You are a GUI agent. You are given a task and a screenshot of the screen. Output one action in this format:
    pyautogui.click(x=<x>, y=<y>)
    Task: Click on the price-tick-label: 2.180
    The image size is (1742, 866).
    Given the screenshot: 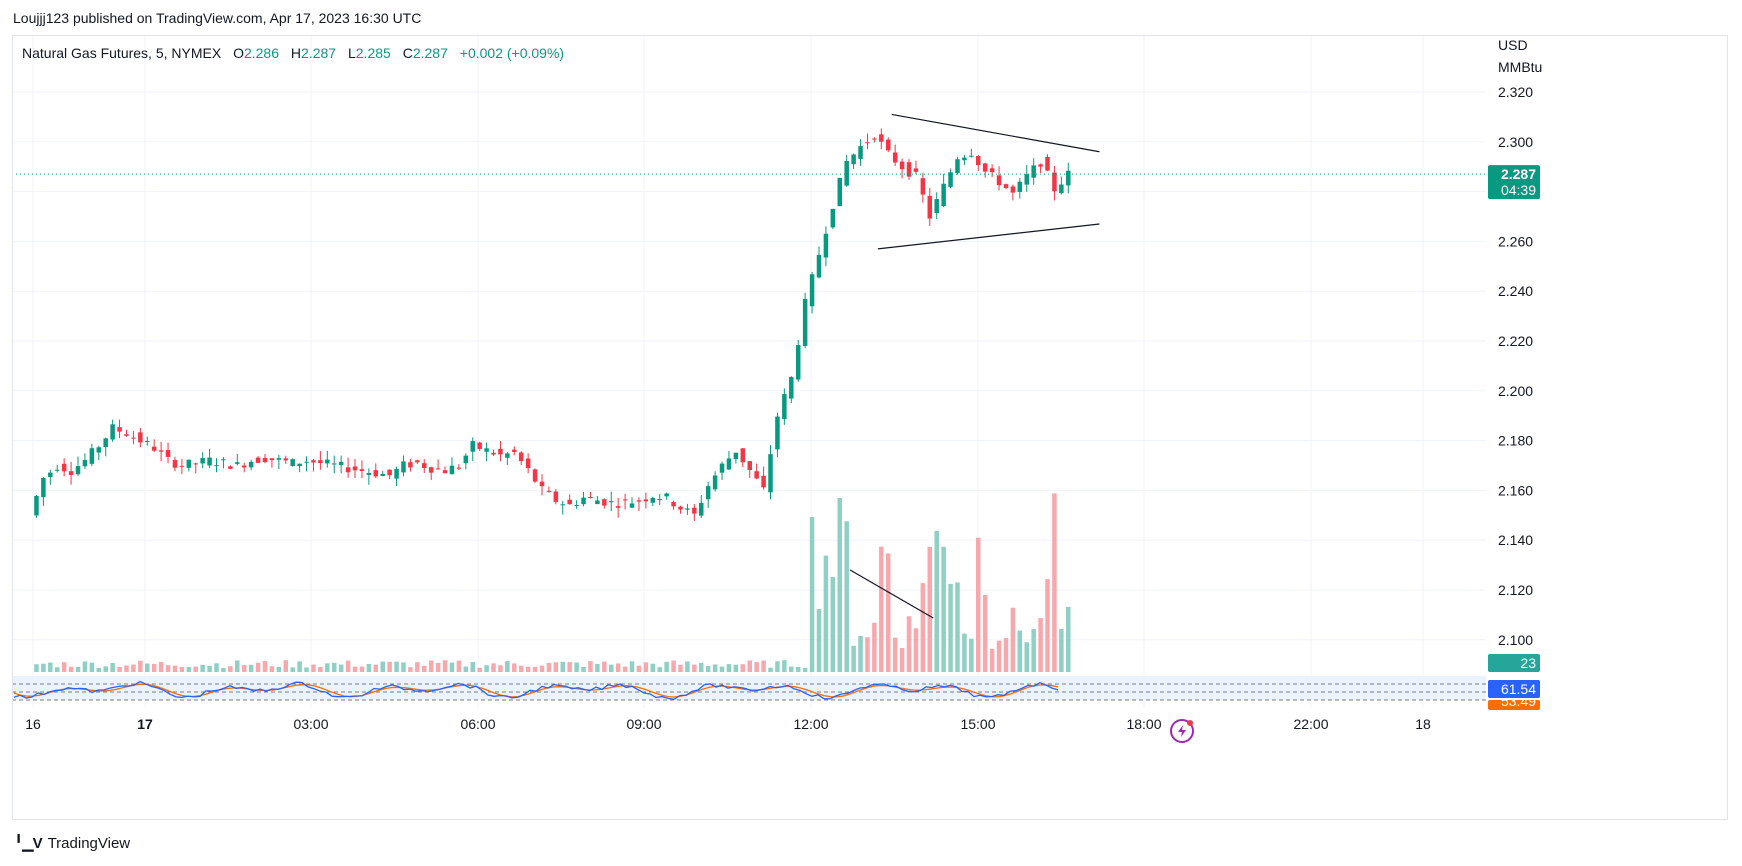 What is the action you would take?
    pyautogui.click(x=1515, y=441)
    